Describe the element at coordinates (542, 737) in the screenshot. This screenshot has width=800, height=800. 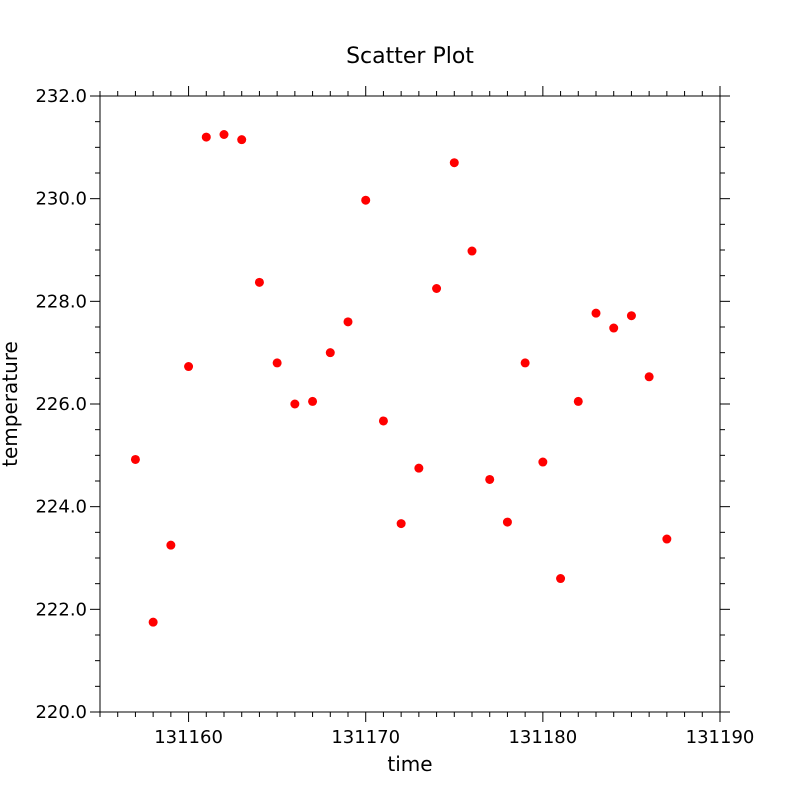
I see `x-tick-label: 131180` at that location.